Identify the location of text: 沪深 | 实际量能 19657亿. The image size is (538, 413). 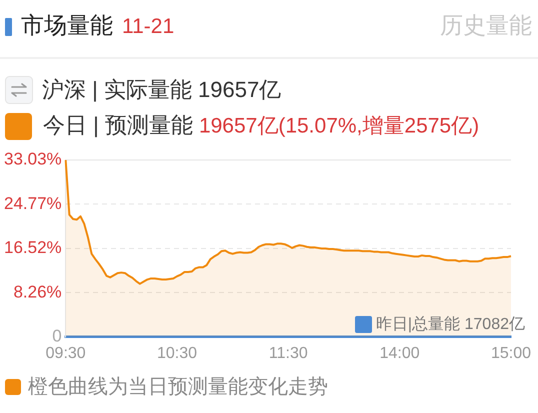
(162, 90).